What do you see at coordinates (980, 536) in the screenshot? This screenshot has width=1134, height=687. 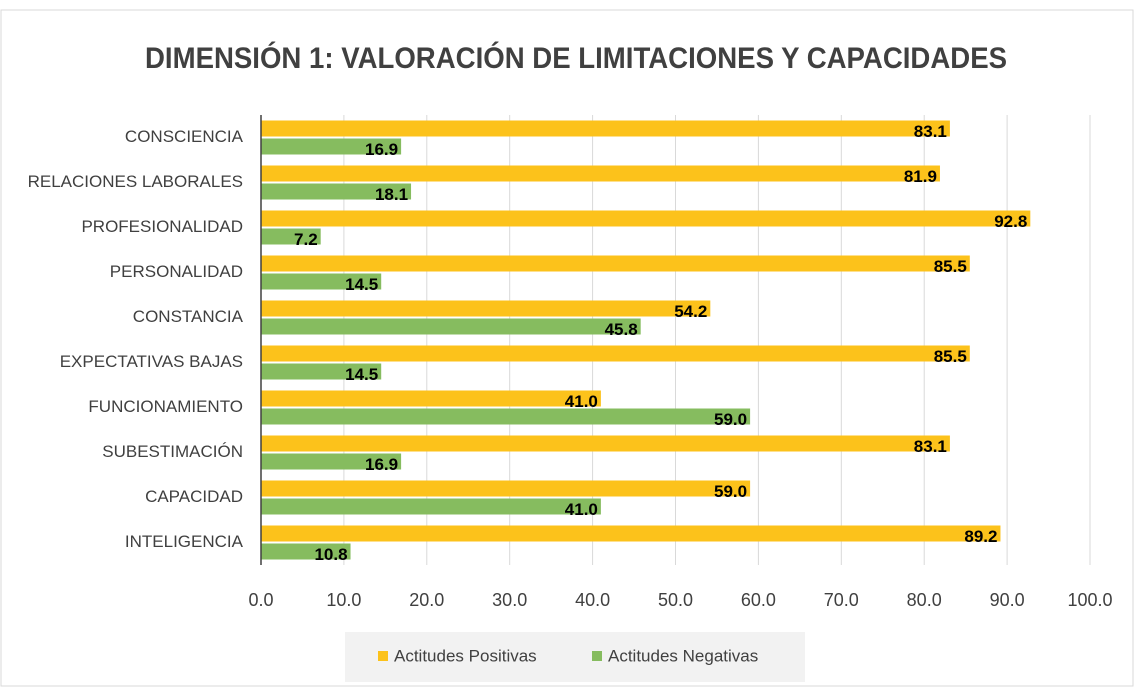 I see `data-label: 89.2` at bounding box center [980, 536].